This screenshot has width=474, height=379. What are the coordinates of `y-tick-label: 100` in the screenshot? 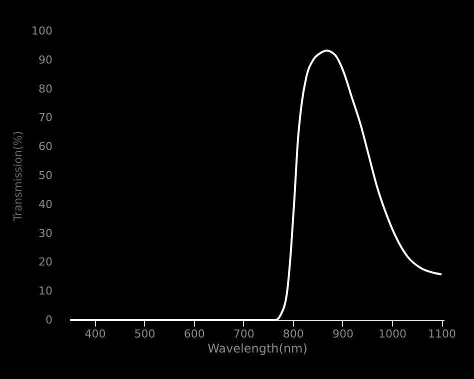 It's located at (42, 31).